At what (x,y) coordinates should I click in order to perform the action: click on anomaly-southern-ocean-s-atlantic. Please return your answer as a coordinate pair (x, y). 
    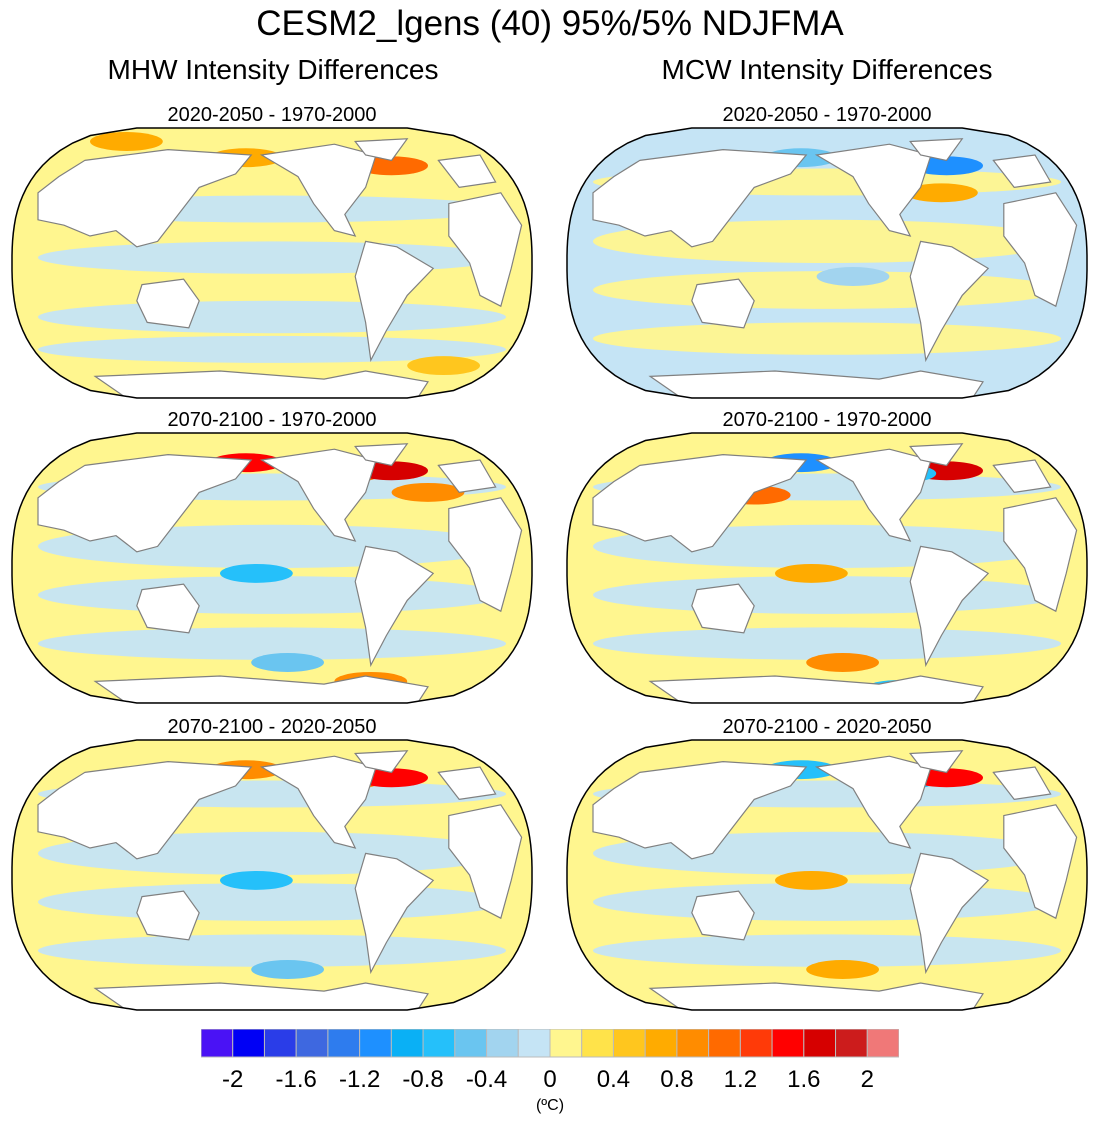
    Looking at the image, I should click on (443, 366).